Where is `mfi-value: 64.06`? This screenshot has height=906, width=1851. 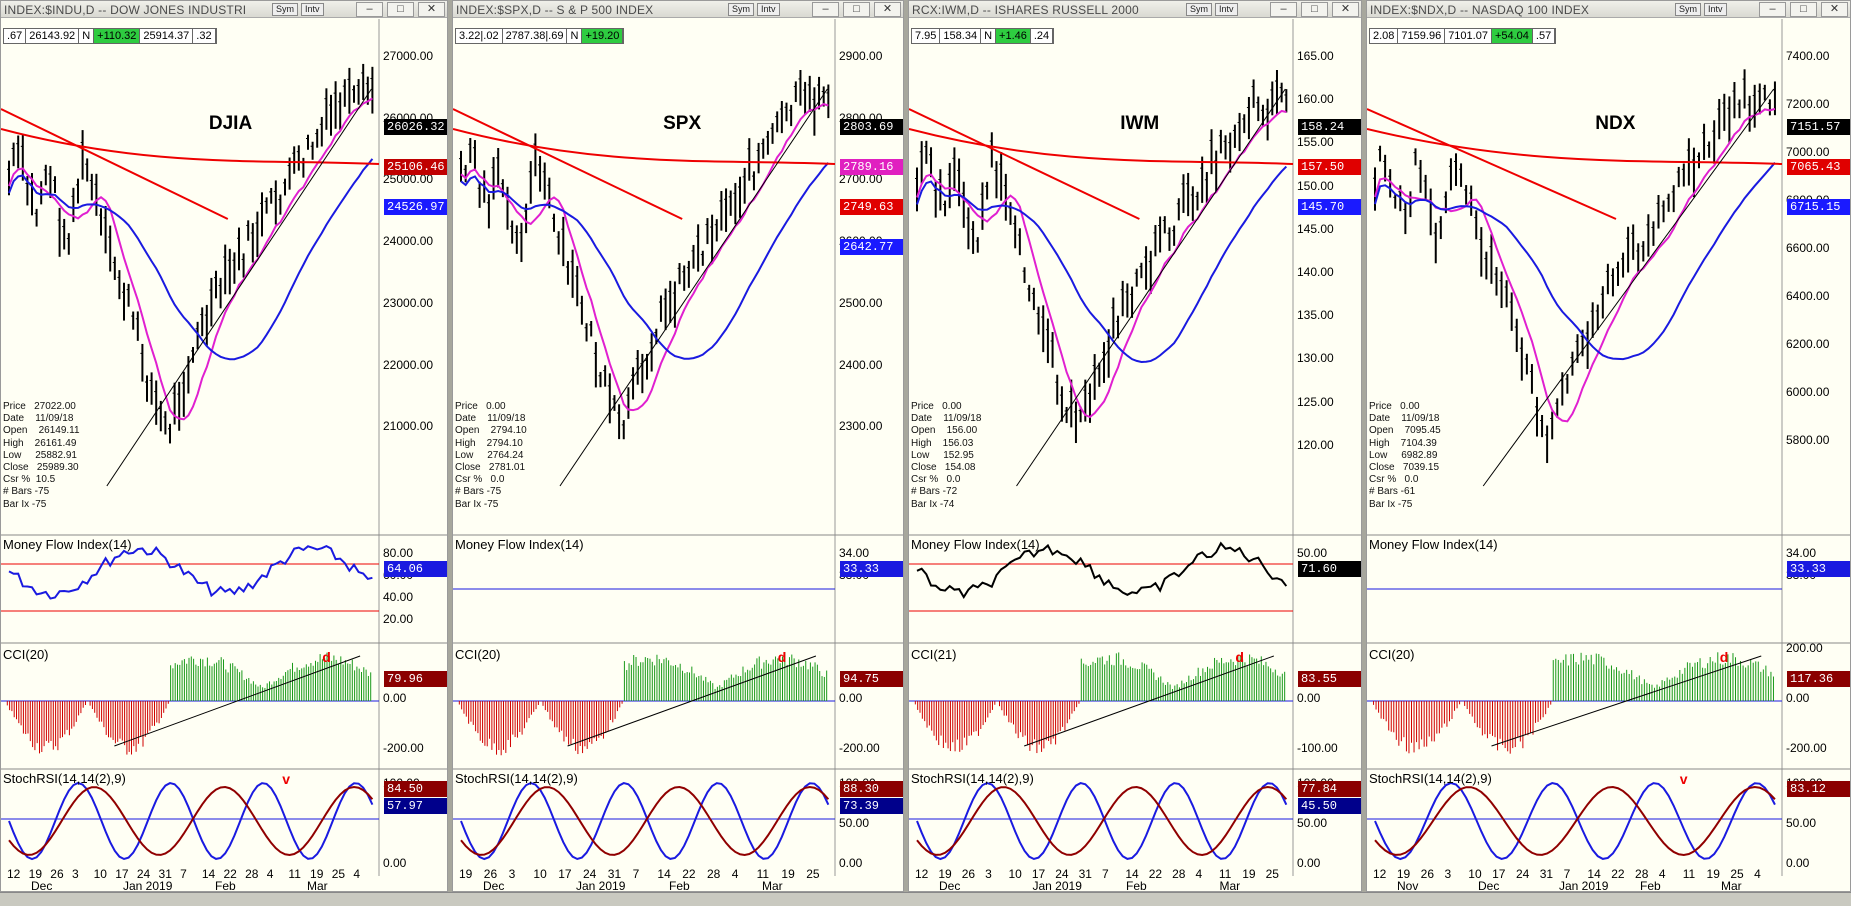 mfi-value: 64.06 is located at coordinates (415, 569).